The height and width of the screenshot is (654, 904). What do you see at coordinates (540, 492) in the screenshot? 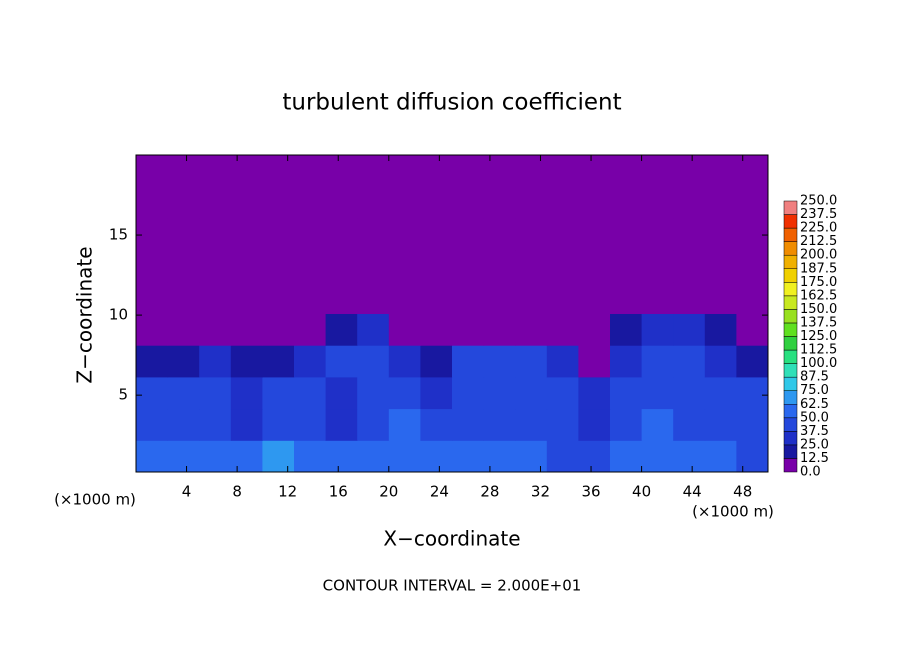
I see `x-tick-label: 32` at bounding box center [540, 492].